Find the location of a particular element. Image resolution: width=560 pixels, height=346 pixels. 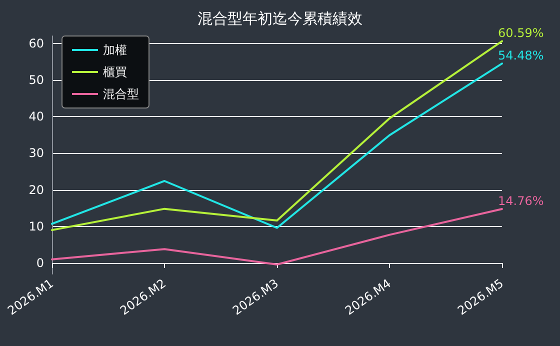

y-tick-label: 0 is located at coordinates (40, 263).